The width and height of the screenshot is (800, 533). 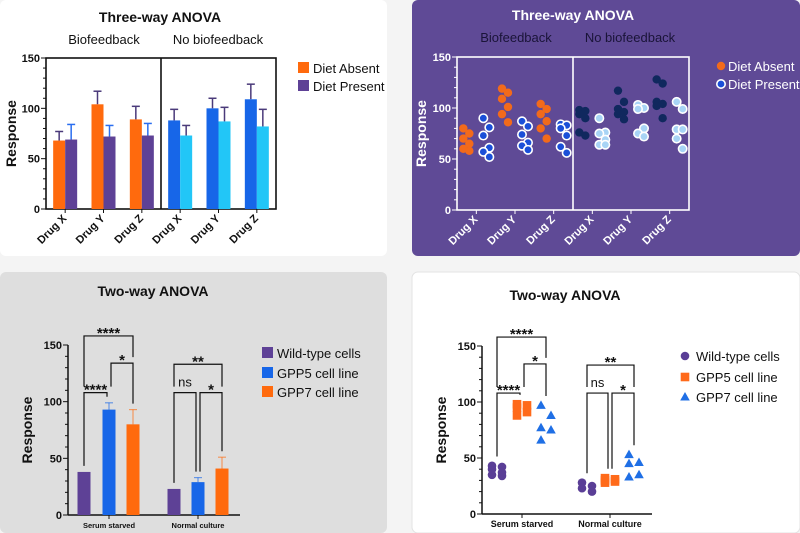 I want to click on legend-marker, so click(x=721, y=66).